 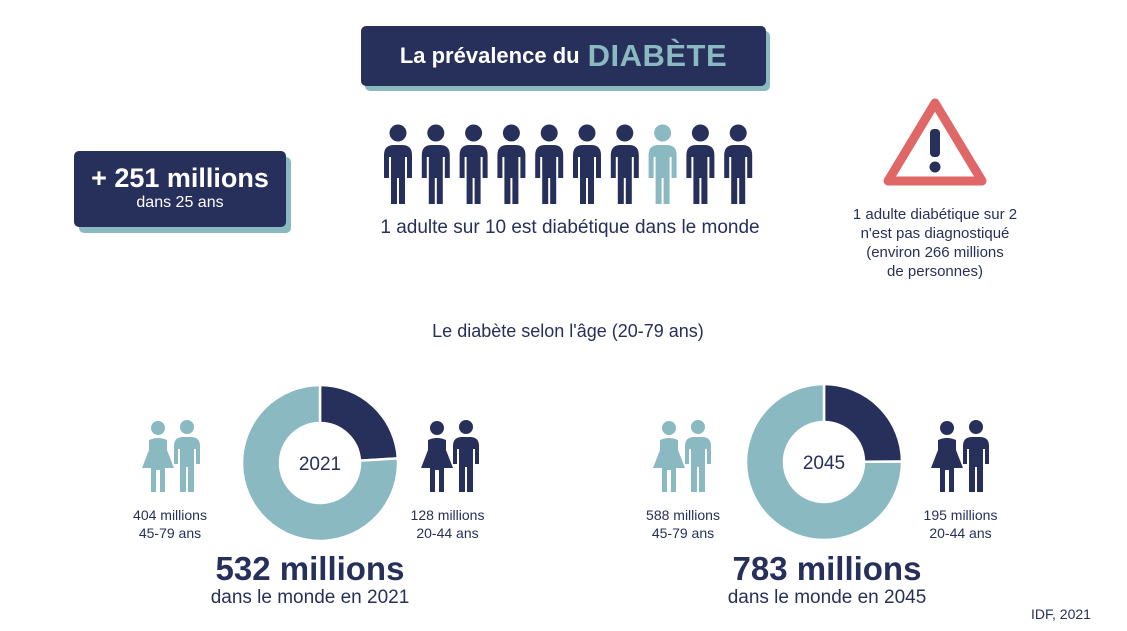 I want to click on page-title: La prévalence du, so click(x=489, y=55).